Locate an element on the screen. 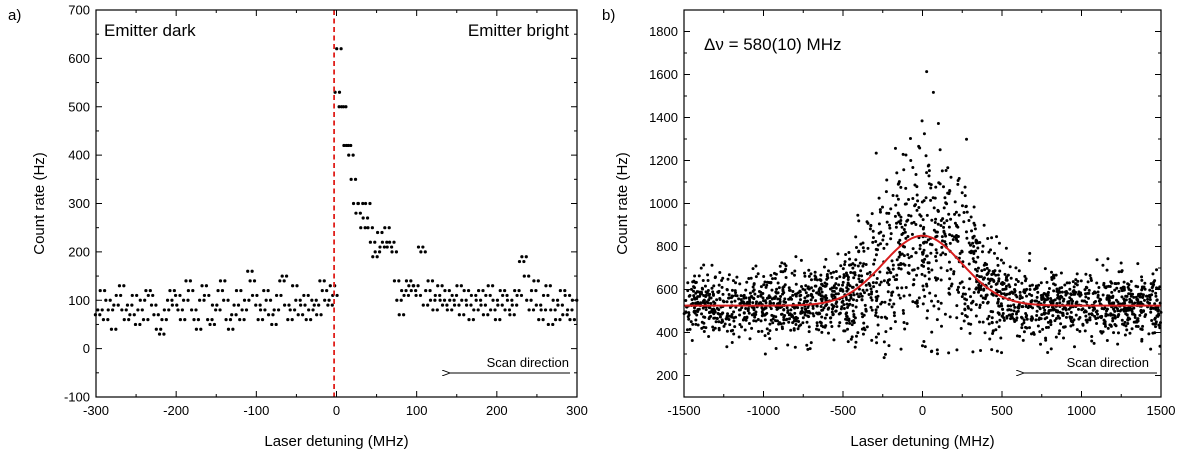  panel-a-y-tick-label: 200 is located at coordinates (79, 251).